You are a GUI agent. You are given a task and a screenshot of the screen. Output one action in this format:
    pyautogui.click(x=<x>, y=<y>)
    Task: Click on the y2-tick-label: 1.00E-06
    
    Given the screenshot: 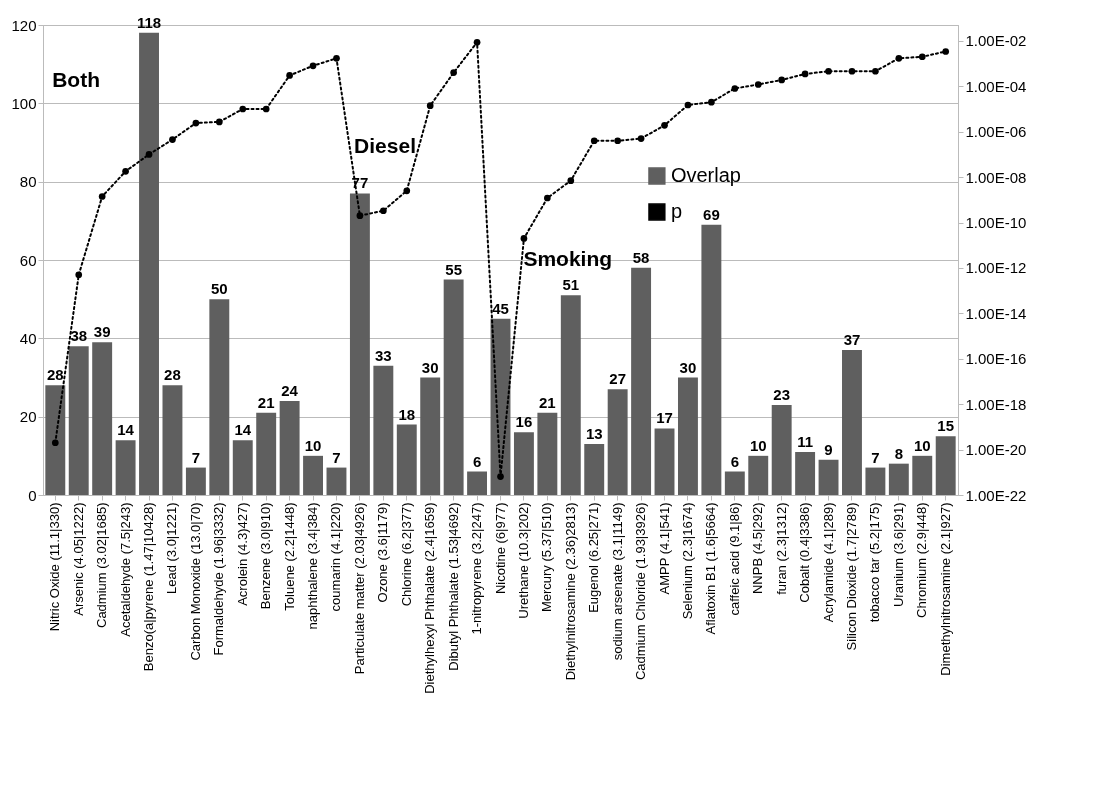 What is the action you would take?
    pyautogui.click(x=996, y=132)
    